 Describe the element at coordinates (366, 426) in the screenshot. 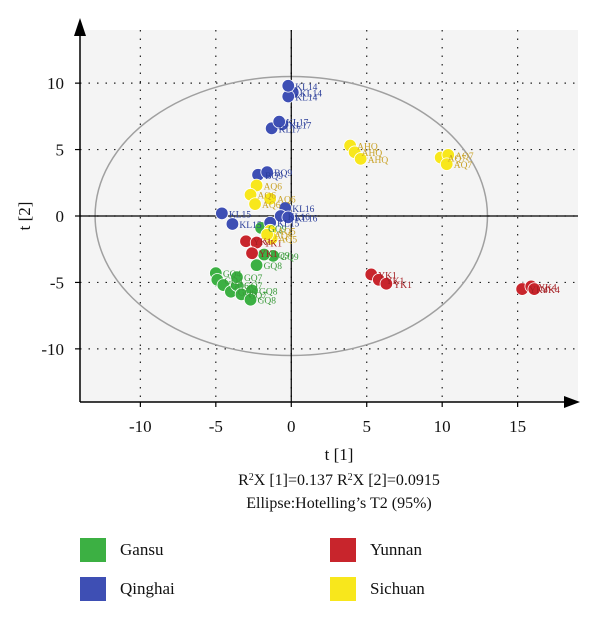

I see `x-tick-label-3: 5` at that location.